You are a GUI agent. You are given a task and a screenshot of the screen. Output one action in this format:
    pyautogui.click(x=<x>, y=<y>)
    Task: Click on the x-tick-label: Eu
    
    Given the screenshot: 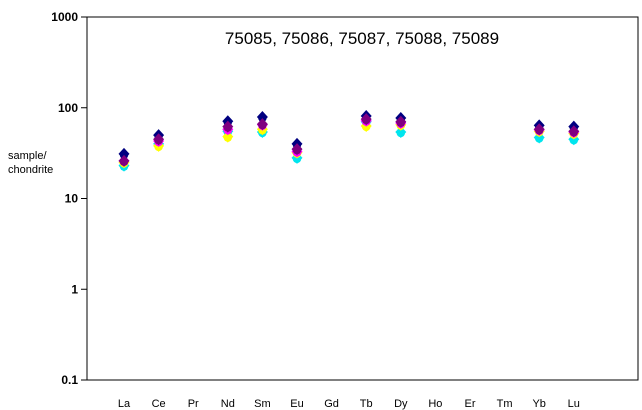 What is the action you would take?
    pyautogui.click(x=296, y=404)
    